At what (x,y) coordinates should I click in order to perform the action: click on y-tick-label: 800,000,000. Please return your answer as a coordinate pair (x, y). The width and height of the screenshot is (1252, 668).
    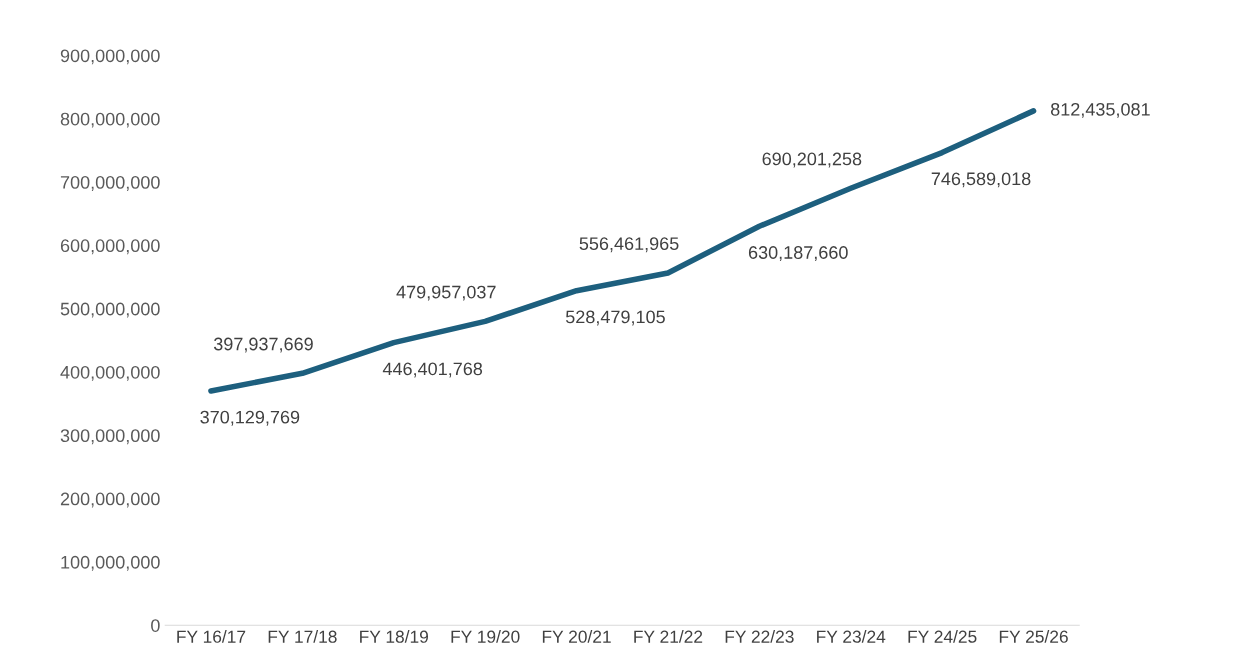
    Looking at the image, I should click on (110, 120).